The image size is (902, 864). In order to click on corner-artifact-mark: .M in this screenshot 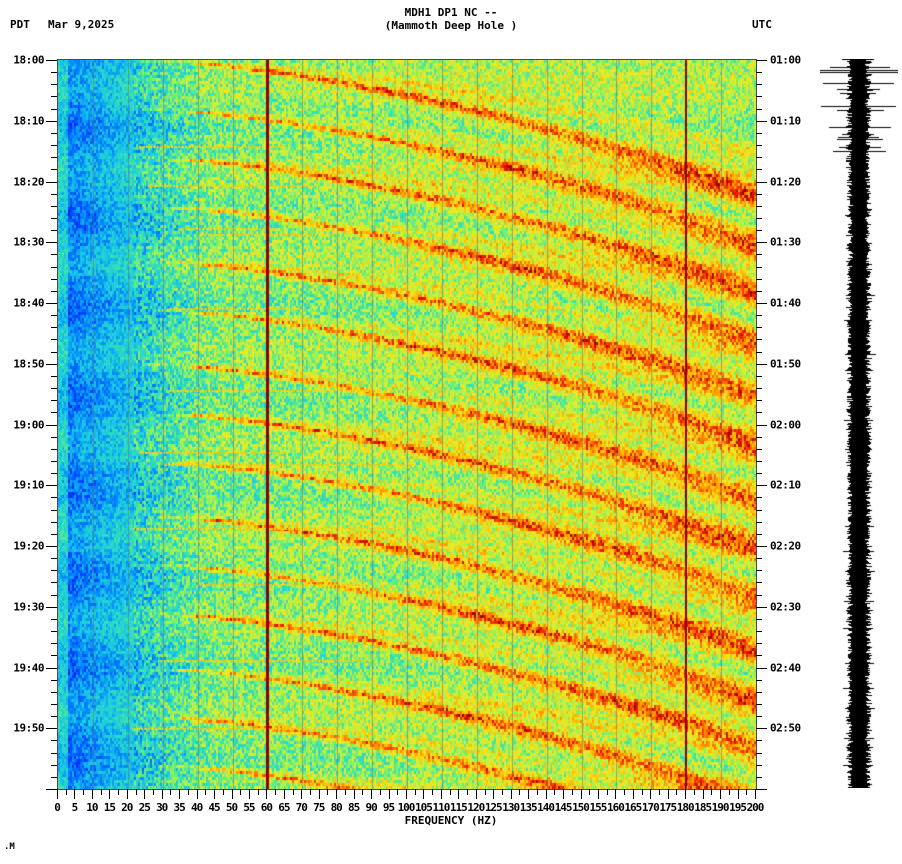, I will do `click(9, 847)`.